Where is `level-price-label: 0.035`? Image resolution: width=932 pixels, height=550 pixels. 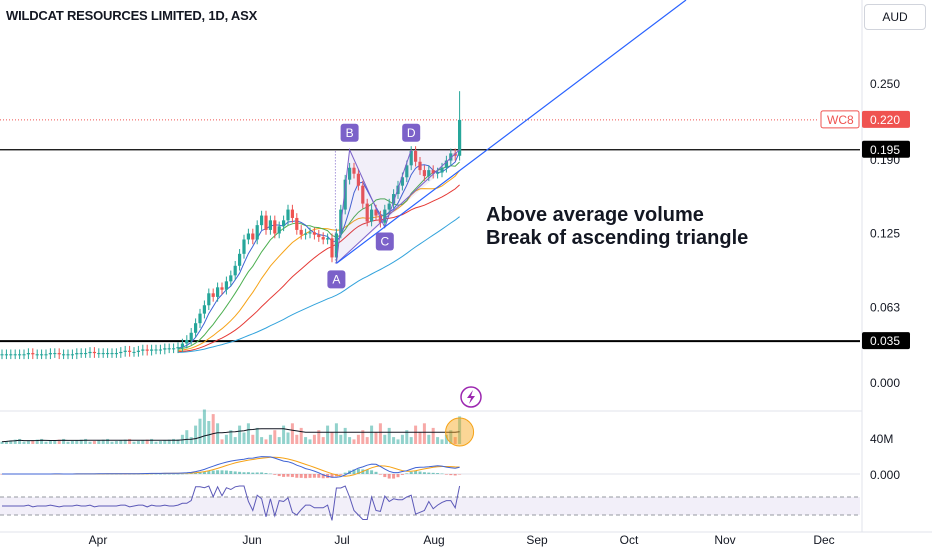
level-price-label: 0.035 is located at coordinates (885, 341).